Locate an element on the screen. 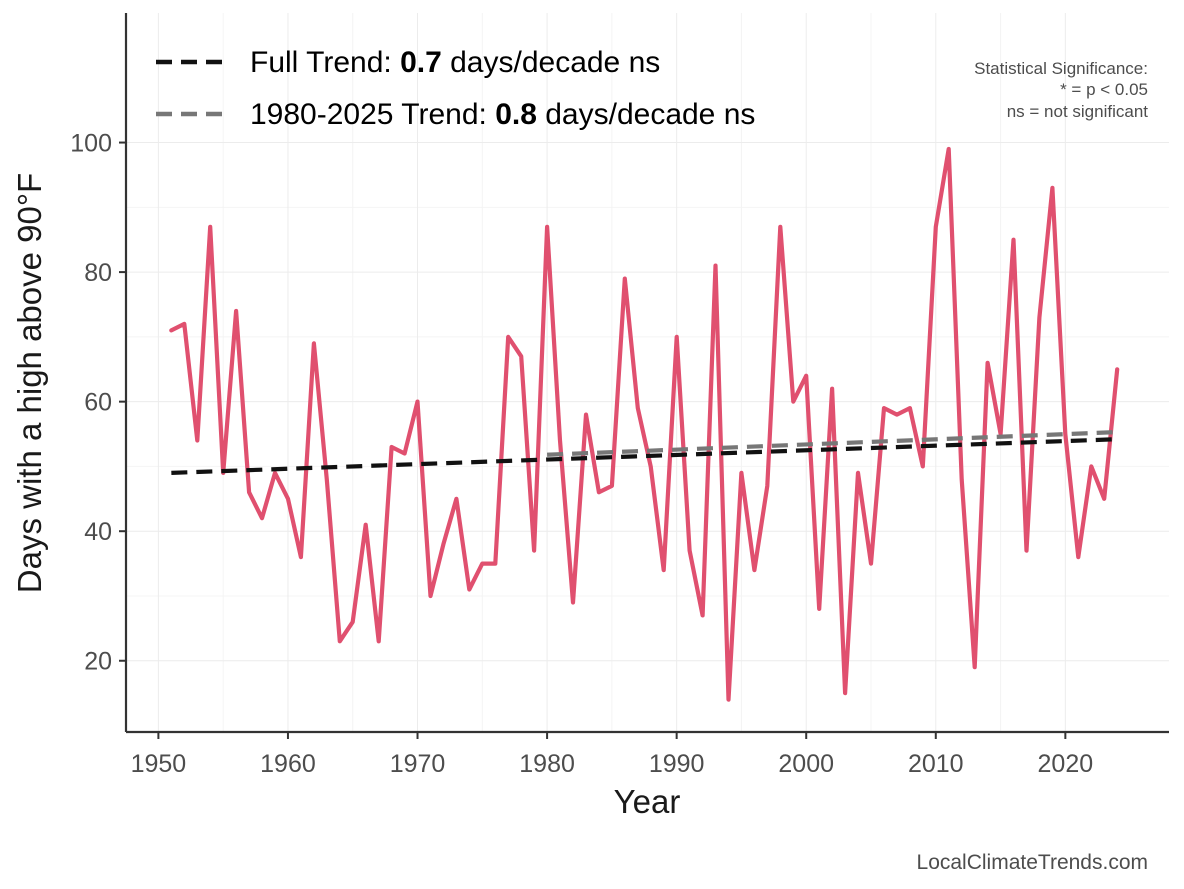 The height and width of the screenshot is (889, 1184). x-tick-label: 1990 is located at coordinates (677, 764).